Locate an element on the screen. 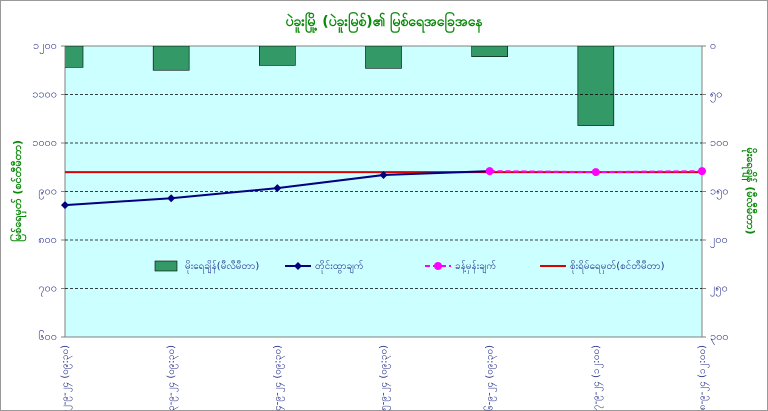  y-tick-label: ၁၂၀၀ is located at coordinates (45, 46).